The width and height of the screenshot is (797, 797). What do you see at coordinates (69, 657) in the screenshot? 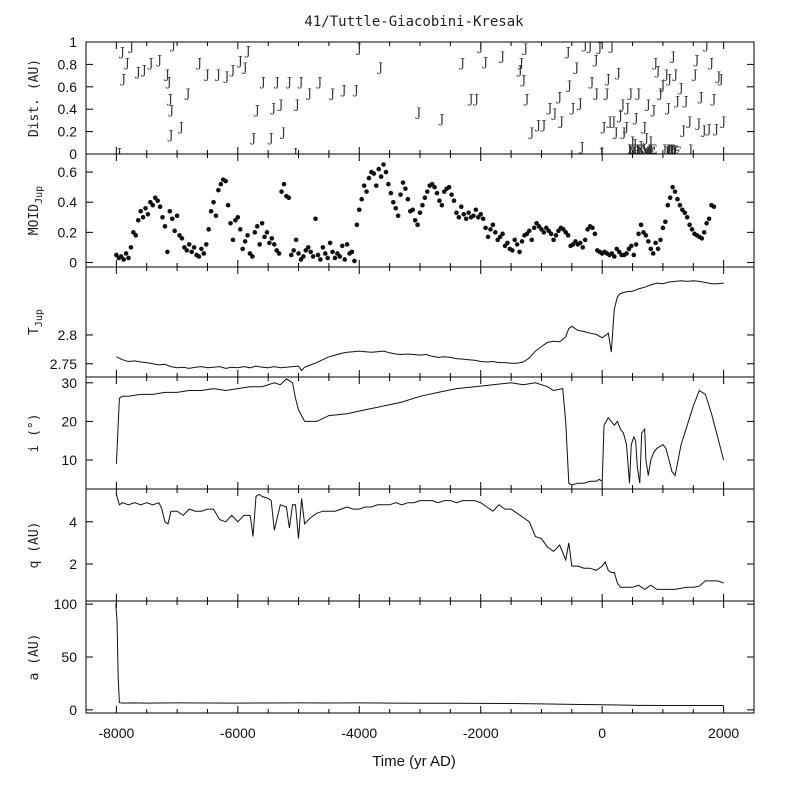
I see `y-tick-label: 50` at bounding box center [69, 657].